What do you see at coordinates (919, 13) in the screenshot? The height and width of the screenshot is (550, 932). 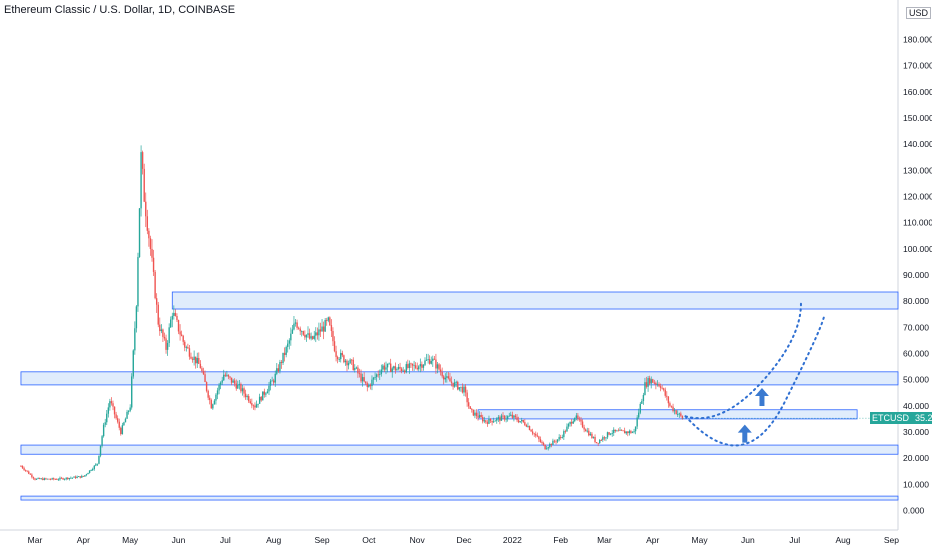 I see `currency-label: USD` at bounding box center [919, 13].